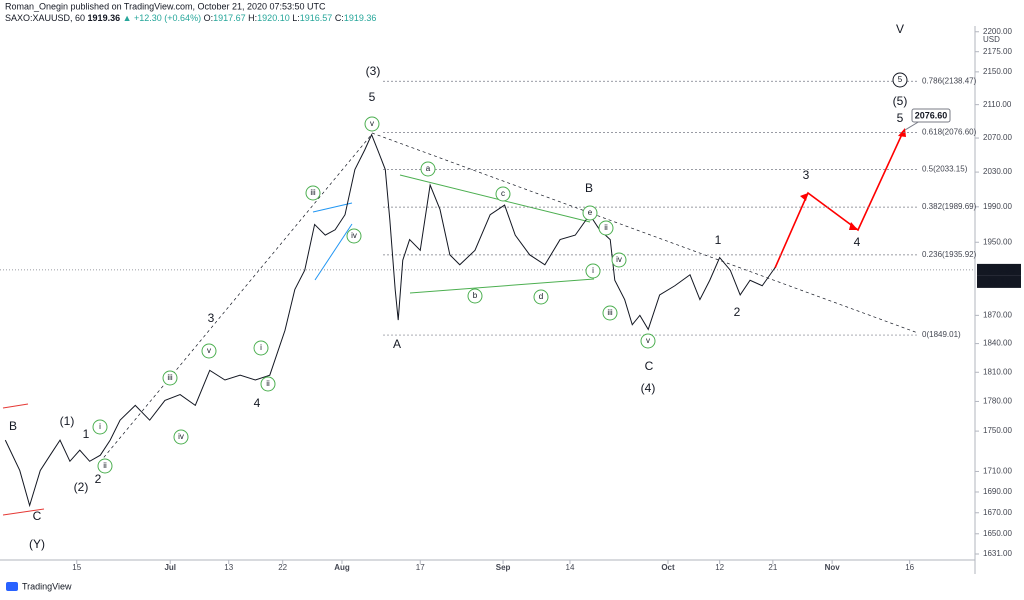 The height and width of the screenshot is (600, 1024). I want to click on y-tick-label: 1750.00, so click(997, 430).